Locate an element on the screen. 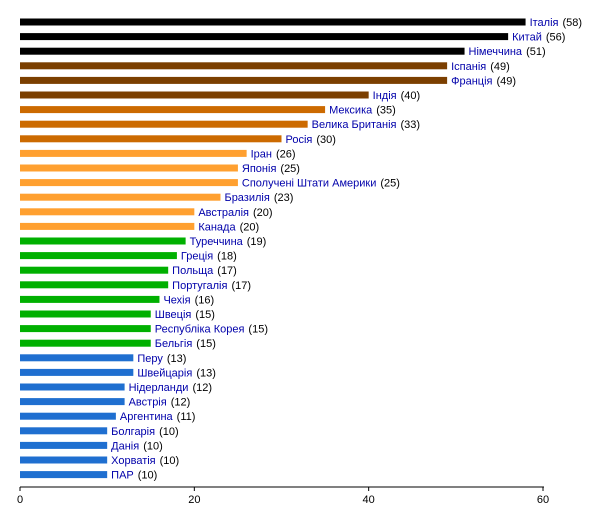  bar-label: Нідерланди (12) is located at coordinates (170, 388).